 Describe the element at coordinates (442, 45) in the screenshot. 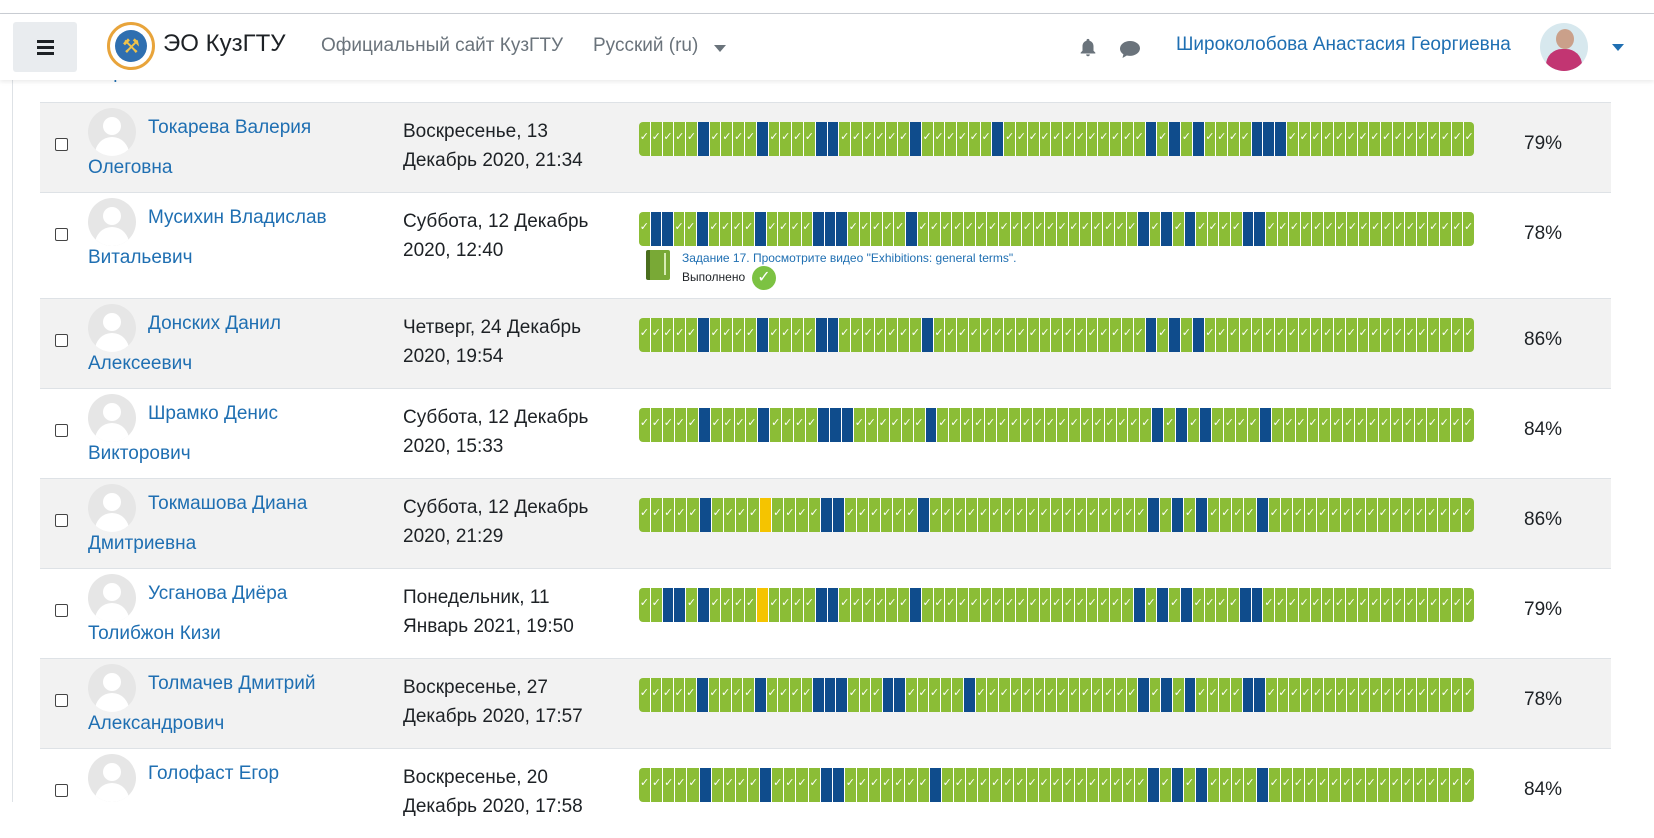

I see `official-site-link: Официальный сайт КузГТУ` at that location.